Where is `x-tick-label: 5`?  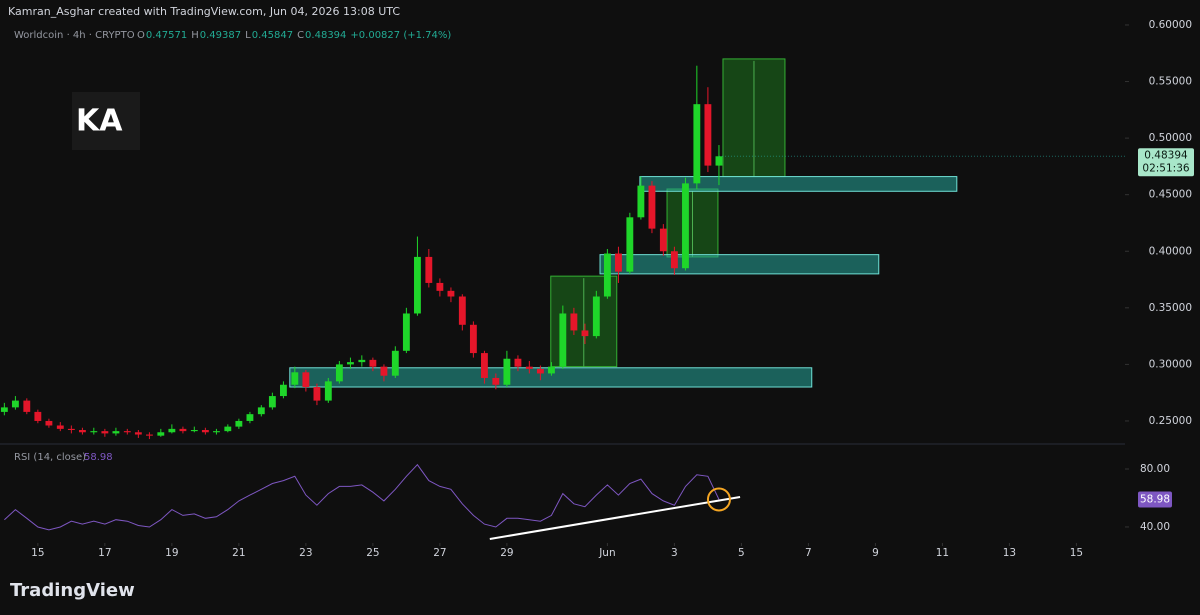 x-tick-label: 5 is located at coordinates (741, 553).